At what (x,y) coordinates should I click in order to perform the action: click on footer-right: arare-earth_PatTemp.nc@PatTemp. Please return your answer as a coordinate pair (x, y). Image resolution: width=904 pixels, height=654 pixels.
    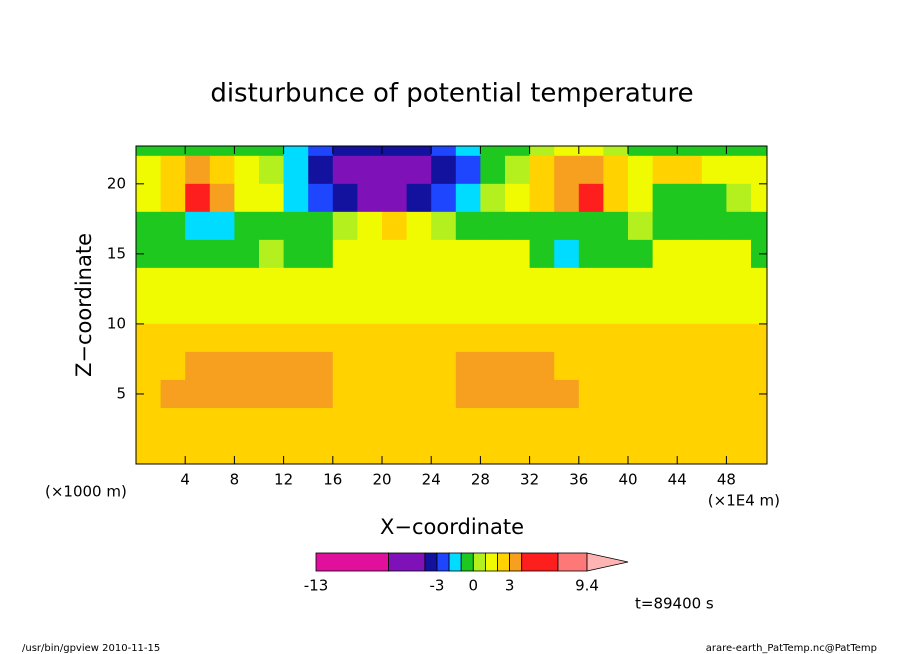
    Looking at the image, I should click on (791, 648).